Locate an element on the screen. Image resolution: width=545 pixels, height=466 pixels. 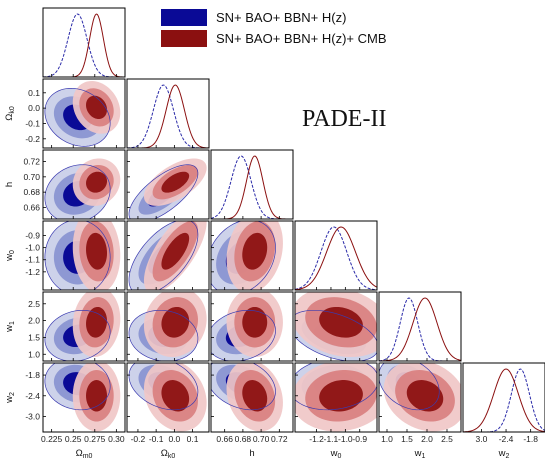
legend-label-red: SN+ BAO+ BBN+ H(z)+ CMB is located at coordinates (301, 38).